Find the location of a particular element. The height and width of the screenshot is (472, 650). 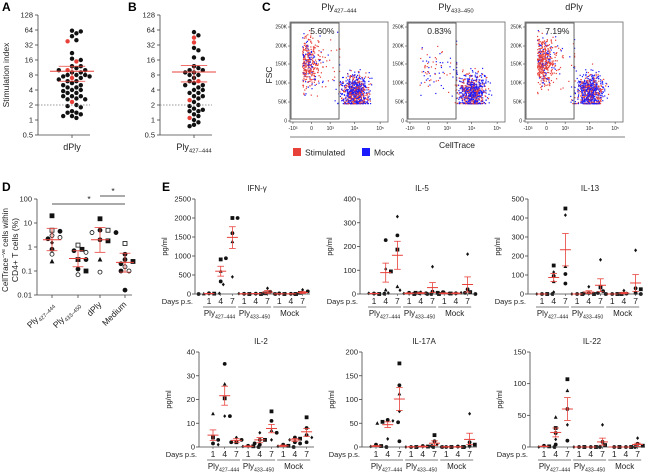

day-label: 4 is located at coordinates (255, 301).